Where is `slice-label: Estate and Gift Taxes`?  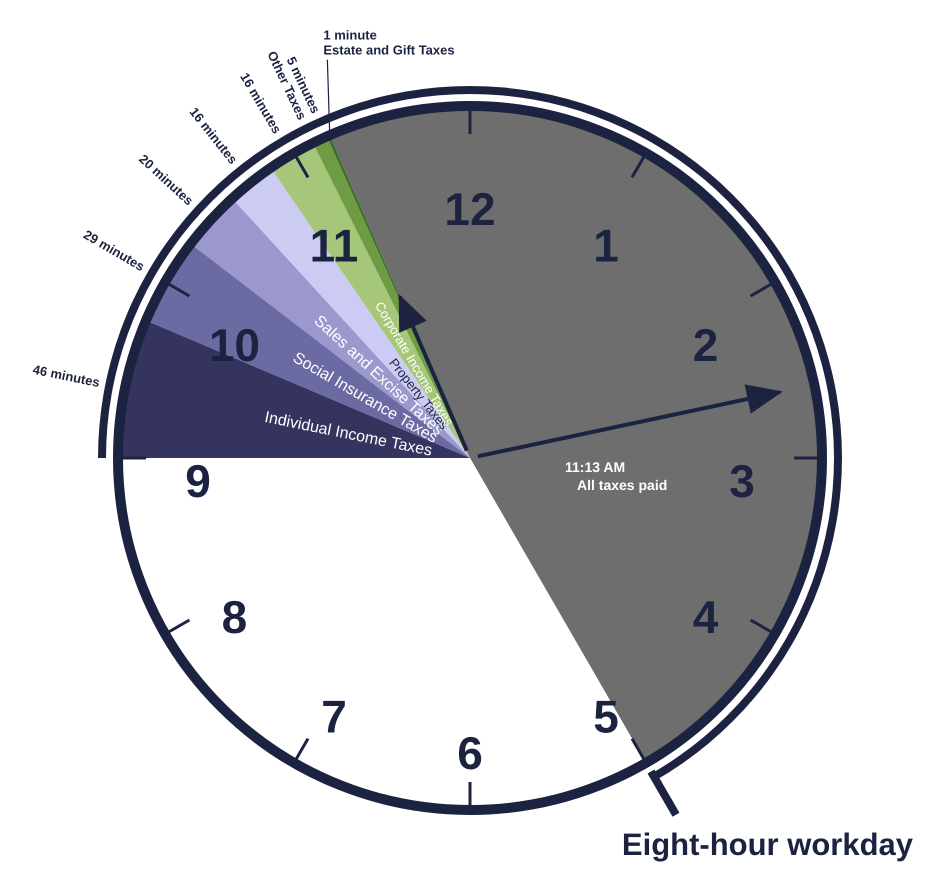
slice-label: Estate and Gift Taxes is located at coordinates (389, 50).